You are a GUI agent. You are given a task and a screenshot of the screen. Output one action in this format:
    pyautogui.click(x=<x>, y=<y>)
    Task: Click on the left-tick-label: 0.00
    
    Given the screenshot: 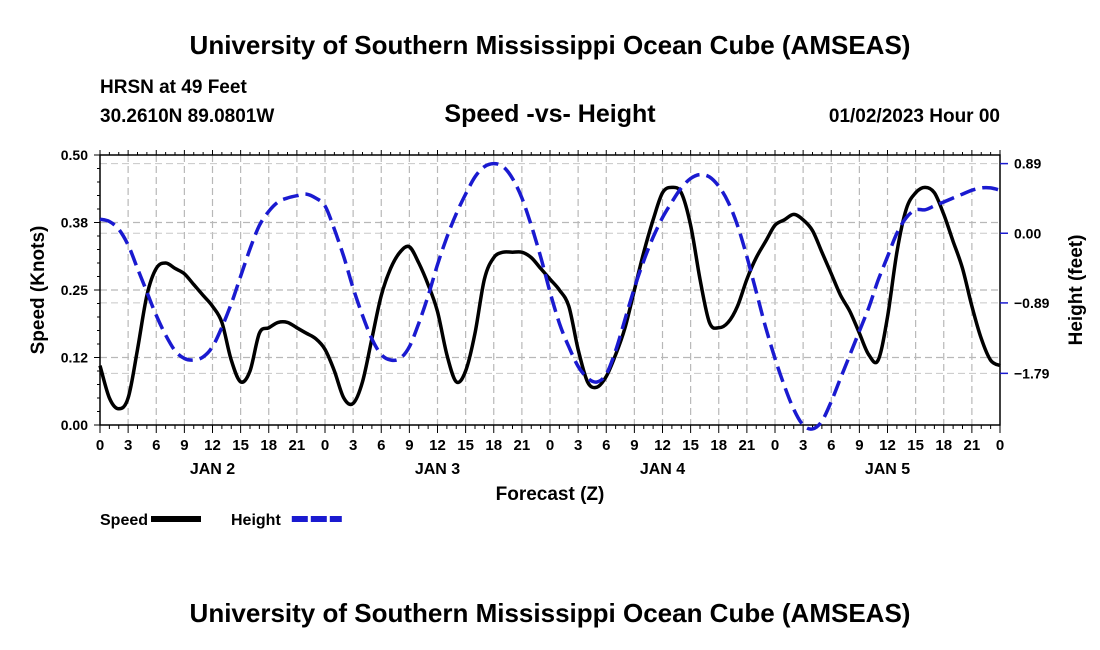 What is the action you would take?
    pyautogui.click(x=74, y=425)
    